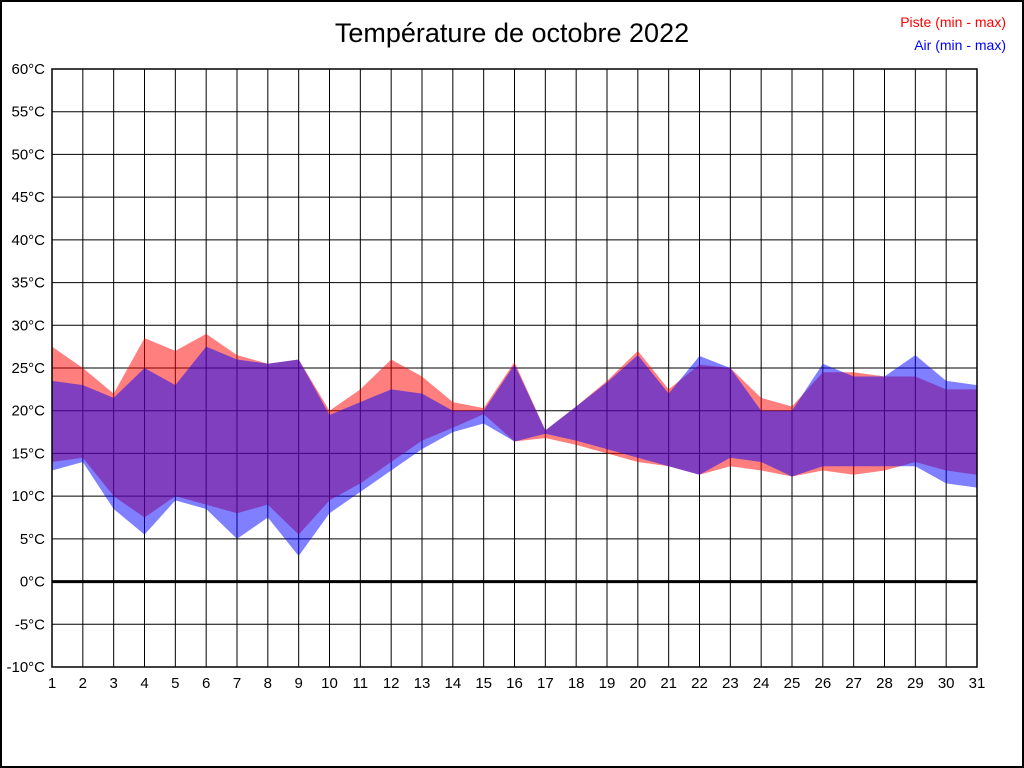 This screenshot has height=768, width=1024. I want to click on y-tick-label: 0°C, so click(32, 582).